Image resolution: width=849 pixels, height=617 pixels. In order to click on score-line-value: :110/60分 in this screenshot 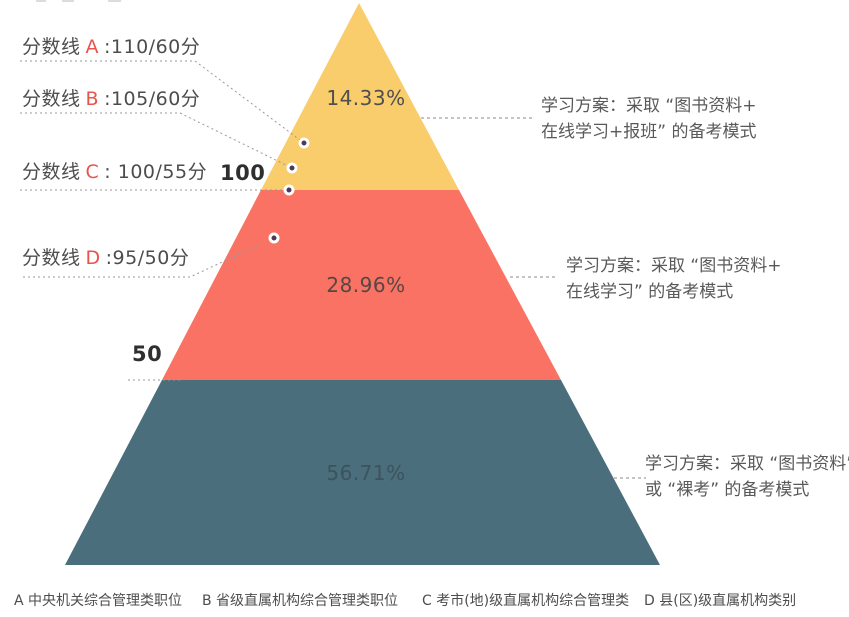, I will do `click(152, 47)`.